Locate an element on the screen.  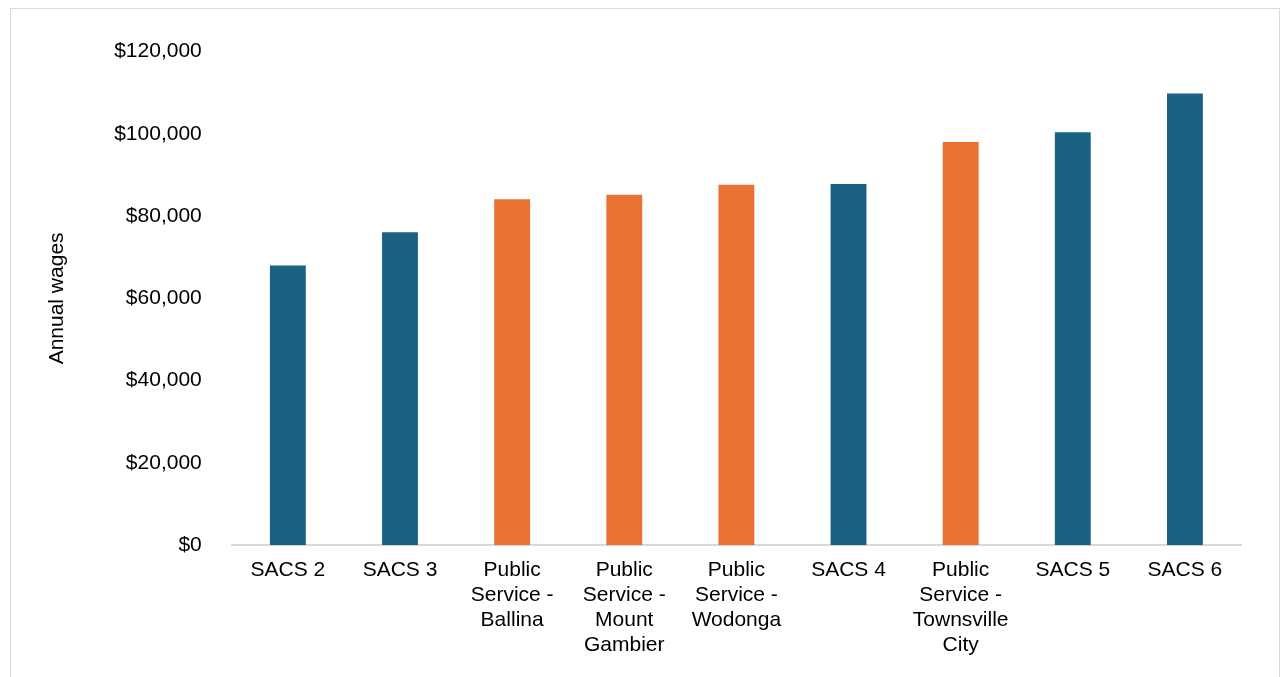
y-tick-label: $0 is located at coordinates (190, 543).